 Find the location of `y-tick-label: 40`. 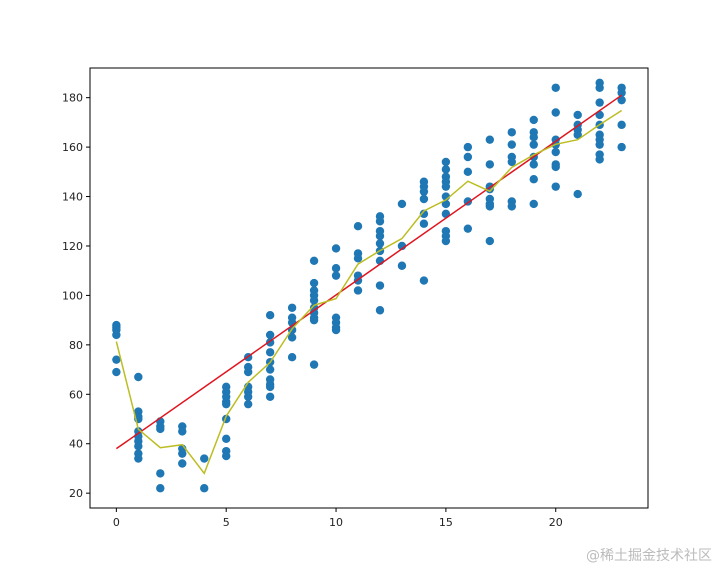

y-tick-label: 40 is located at coordinates (76, 444).